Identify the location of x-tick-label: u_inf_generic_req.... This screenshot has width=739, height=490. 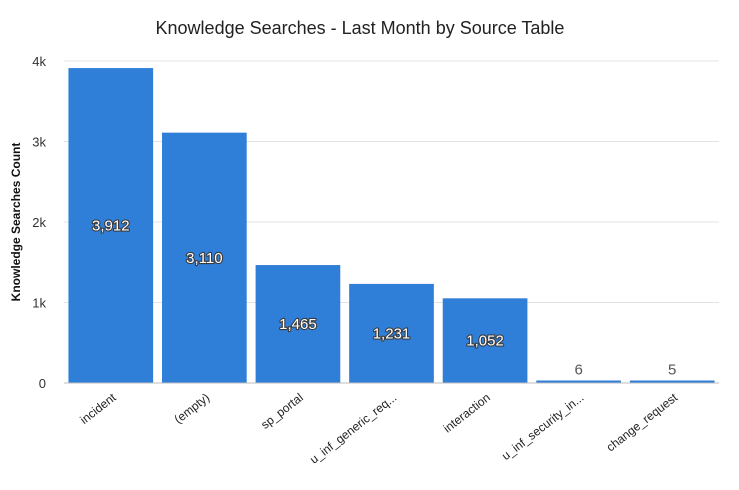
(353, 428).